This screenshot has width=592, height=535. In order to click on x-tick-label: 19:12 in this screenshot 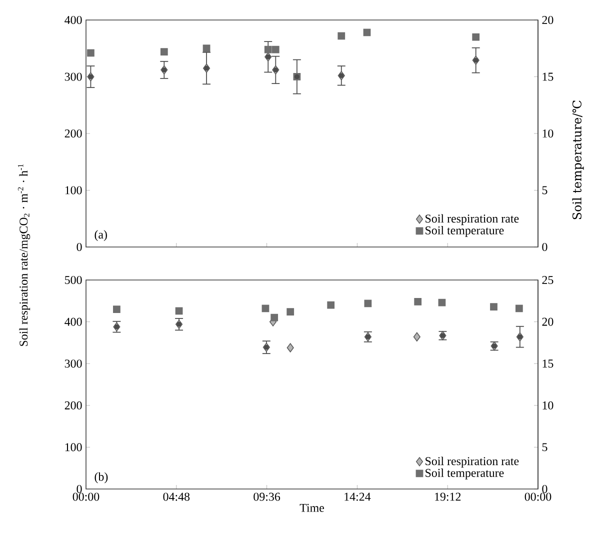, I will do `click(448, 496)`.